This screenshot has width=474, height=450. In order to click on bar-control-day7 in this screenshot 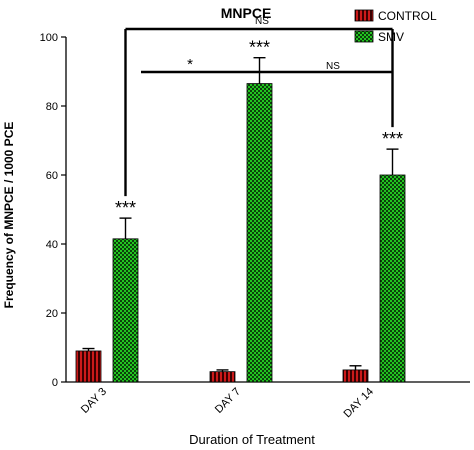, I will do `click(222, 377)`.